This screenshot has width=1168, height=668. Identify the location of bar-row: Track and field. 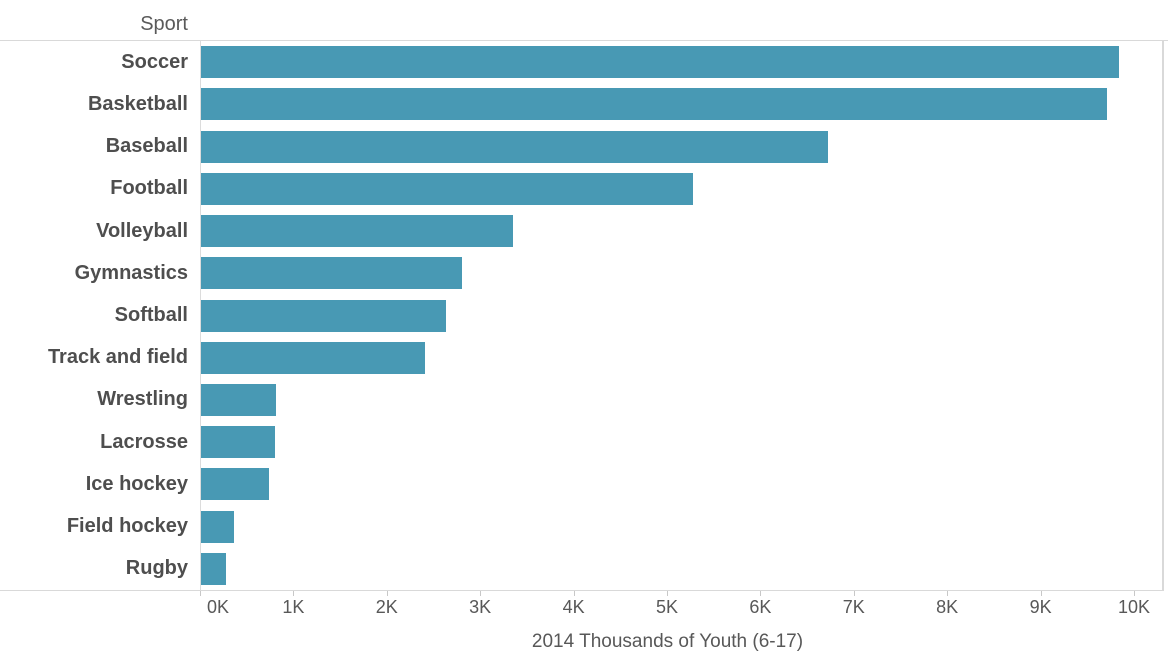
(582, 358).